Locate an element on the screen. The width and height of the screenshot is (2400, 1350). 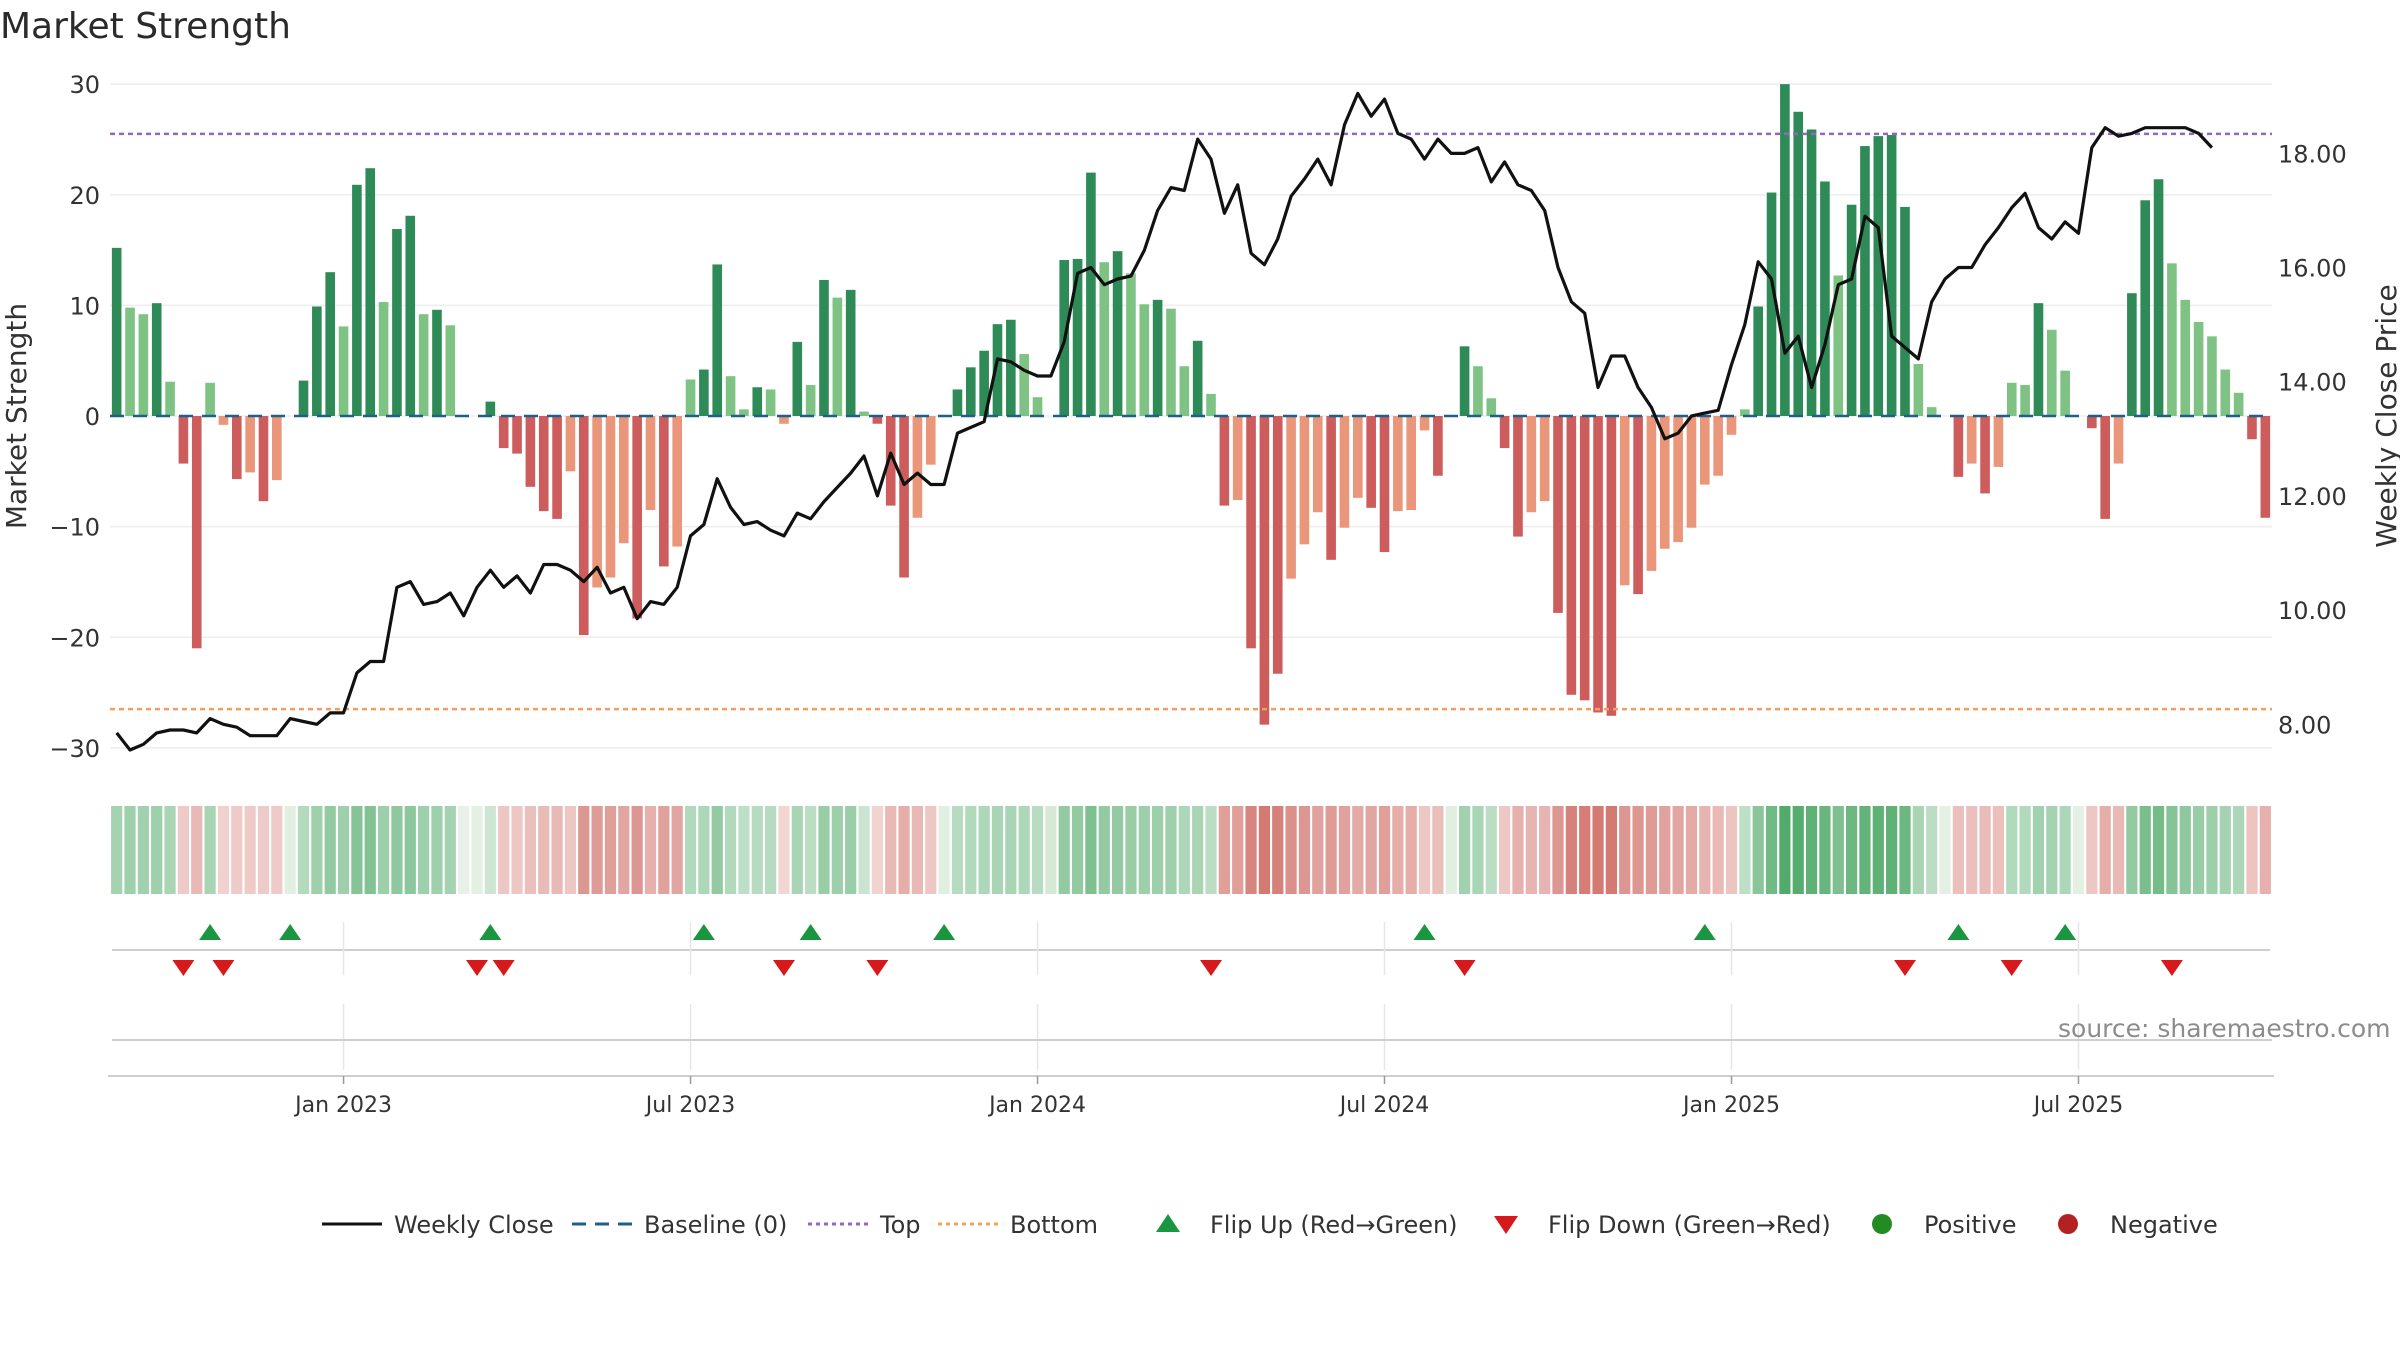
y2-tick-label: 10.00 is located at coordinates (2312, 611).